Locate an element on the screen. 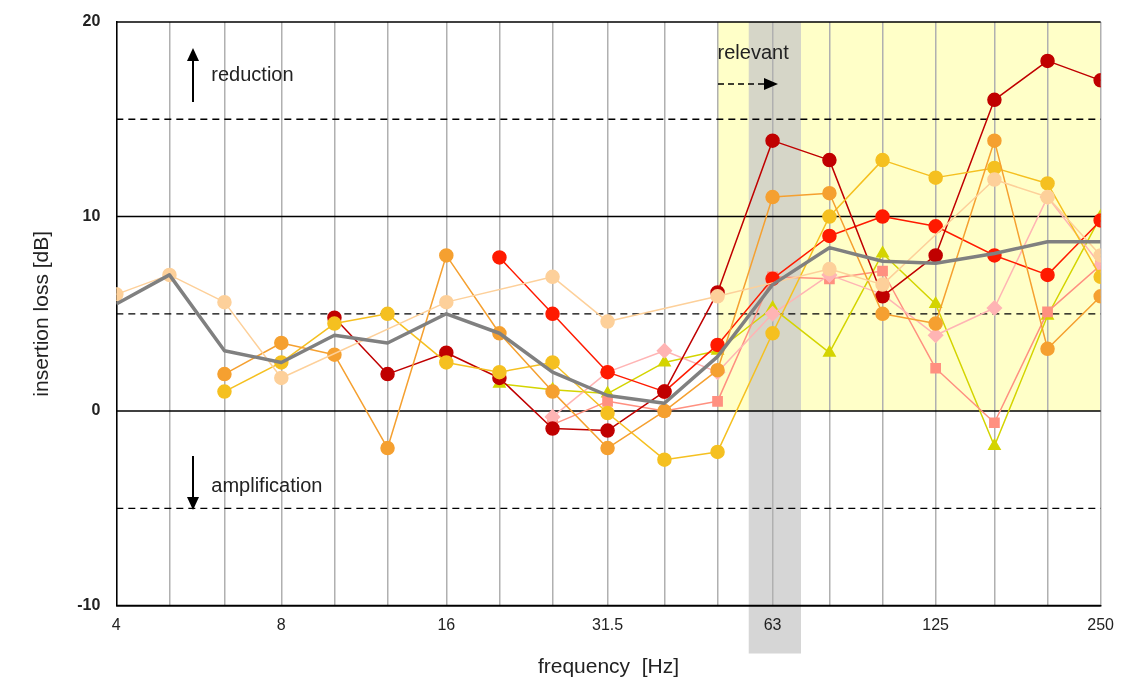  x-tick-label: 16 is located at coordinates (446, 624).